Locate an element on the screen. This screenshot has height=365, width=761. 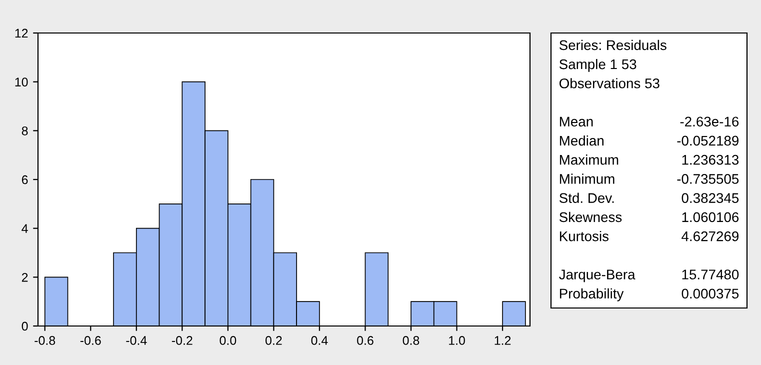
x-tick-label: 0.0 is located at coordinates (228, 340).